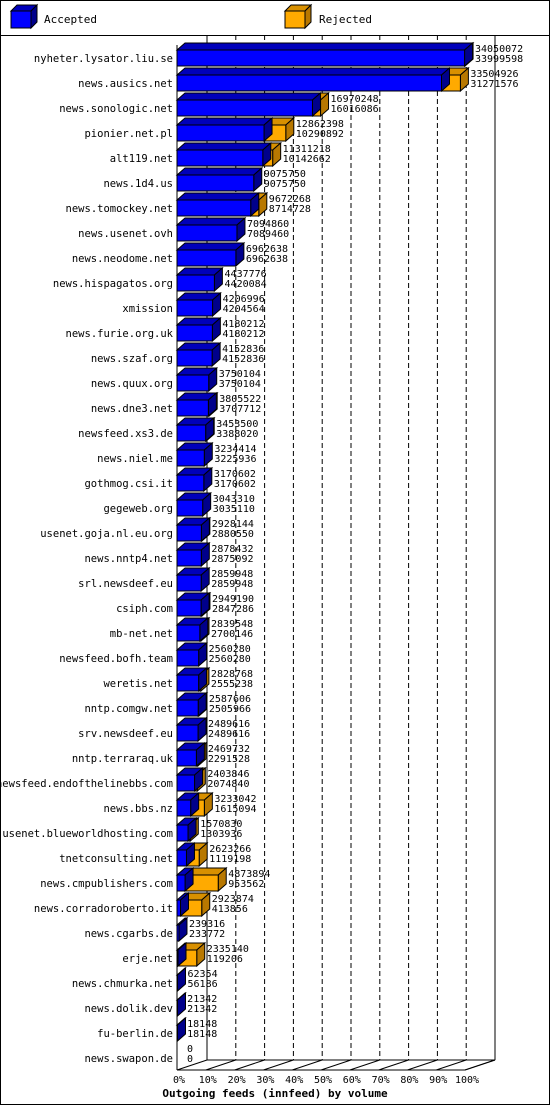  What do you see at coordinates (229, 749) in the screenshot?
I see `value-label-total: 2469732` at bounding box center [229, 749].